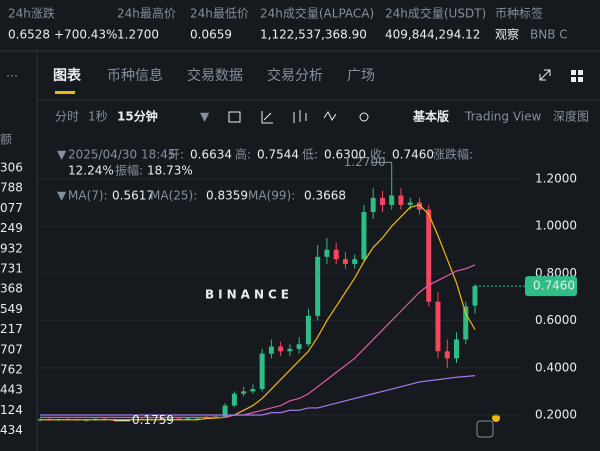 This screenshot has width=600, height=451. I want to click on indicator-dot, so click(496, 418).